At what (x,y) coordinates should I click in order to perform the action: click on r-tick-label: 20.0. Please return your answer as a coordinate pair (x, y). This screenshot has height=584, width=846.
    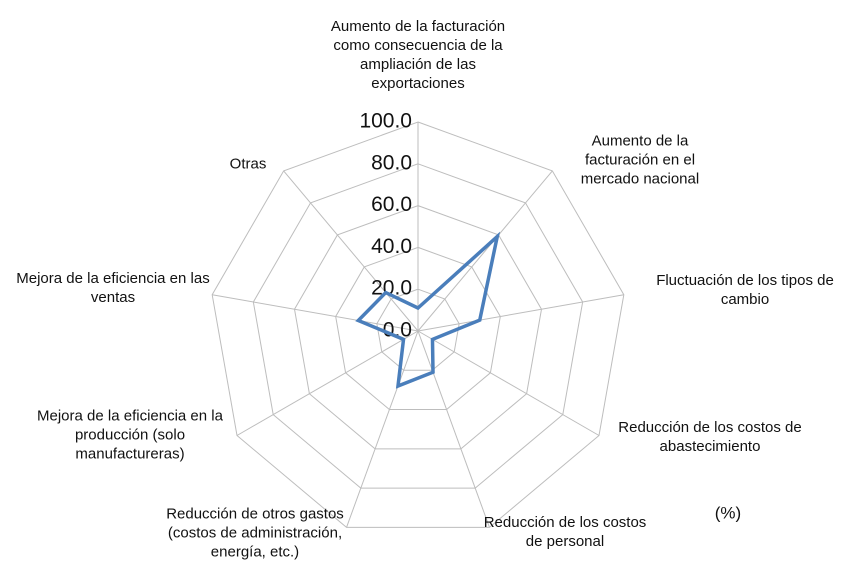
    Looking at the image, I should click on (391, 288).